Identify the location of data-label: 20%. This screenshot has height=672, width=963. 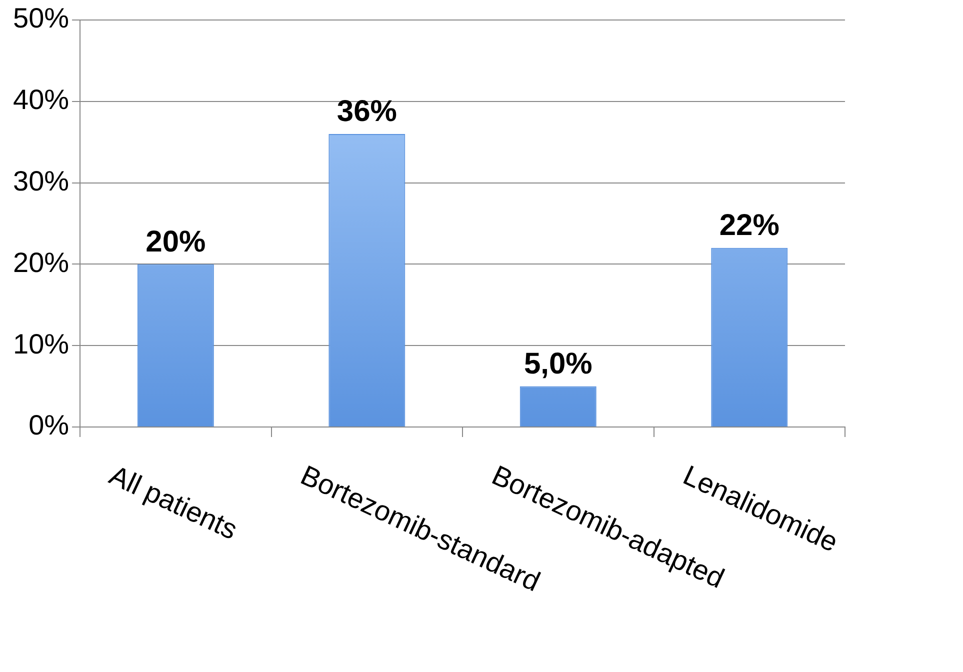
(176, 241).